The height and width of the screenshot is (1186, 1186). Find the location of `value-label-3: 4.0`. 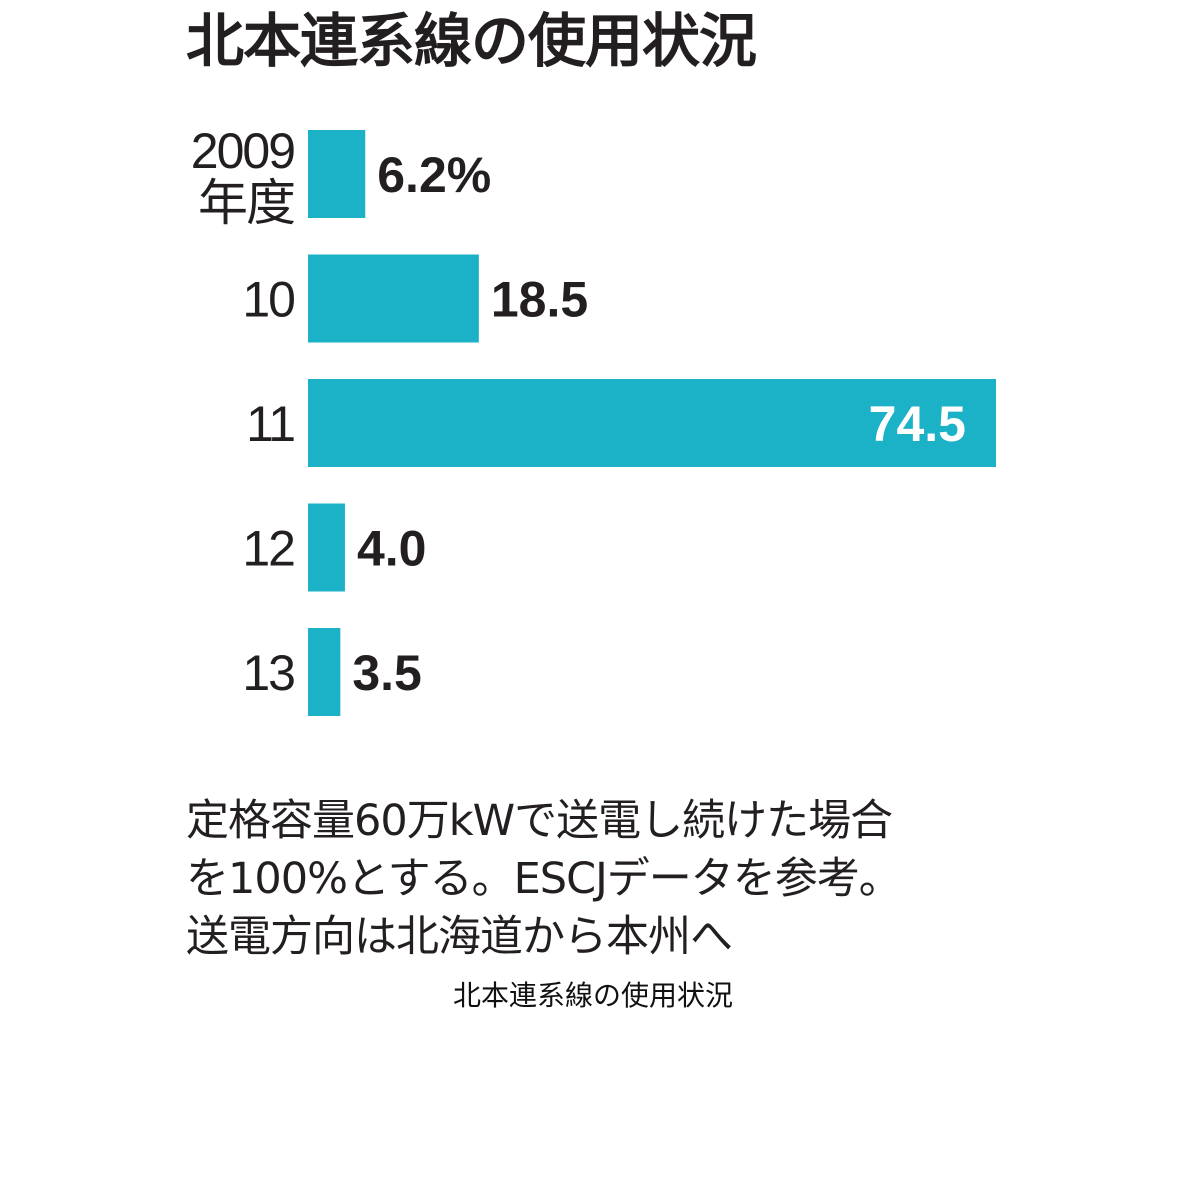

value-label-3: 4.0 is located at coordinates (392, 549).